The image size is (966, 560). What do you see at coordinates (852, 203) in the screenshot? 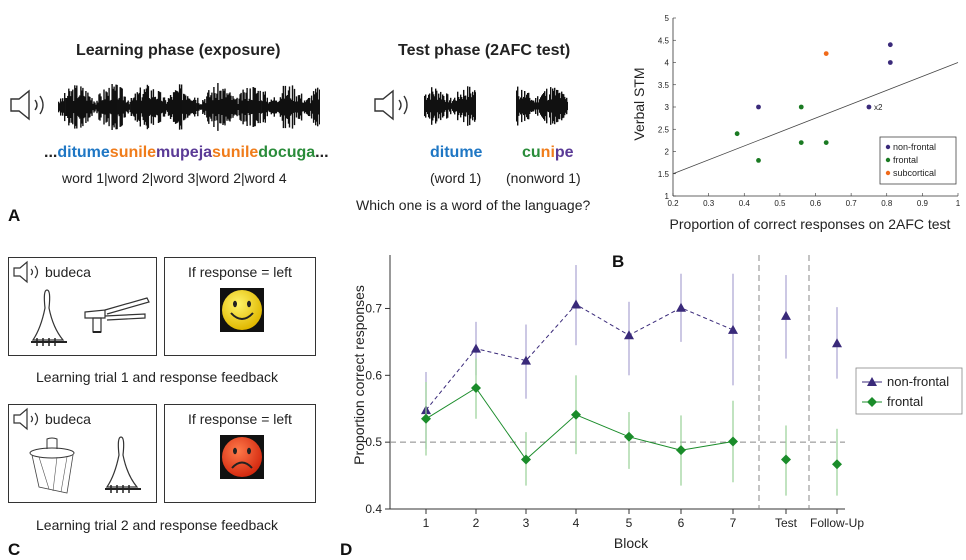
I see `scatter-x-tick-label: 0.7` at bounding box center [852, 203].